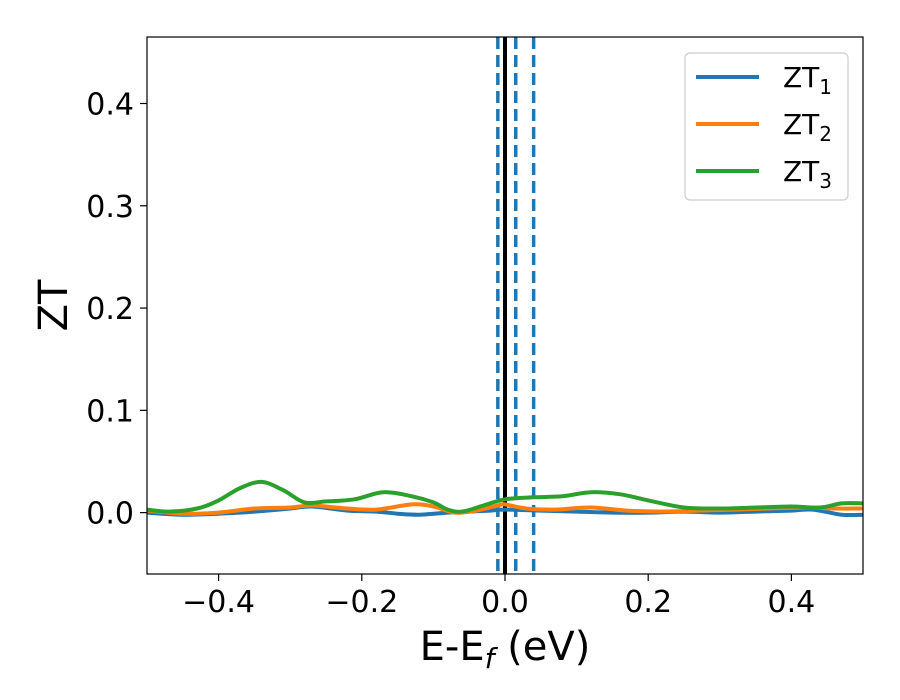 Image resolution: width=900 pixels, height=700 pixels. Describe the element at coordinates (54, 305) in the screenshot. I see `y-axis-label: ZT` at that location.